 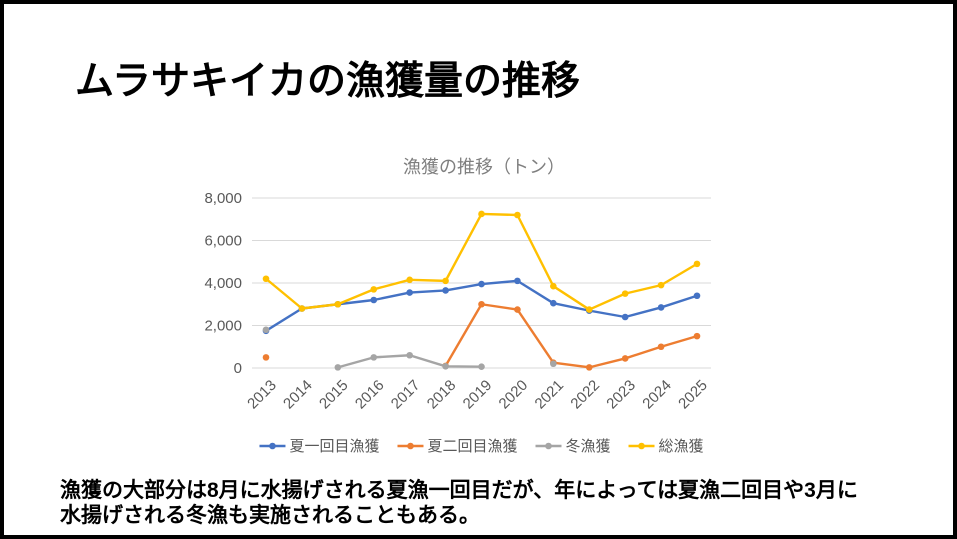 What do you see at coordinates (514, 395) in the screenshot?
I see `x-axis-tick-label: 2020` at bounding box center [514, 395].